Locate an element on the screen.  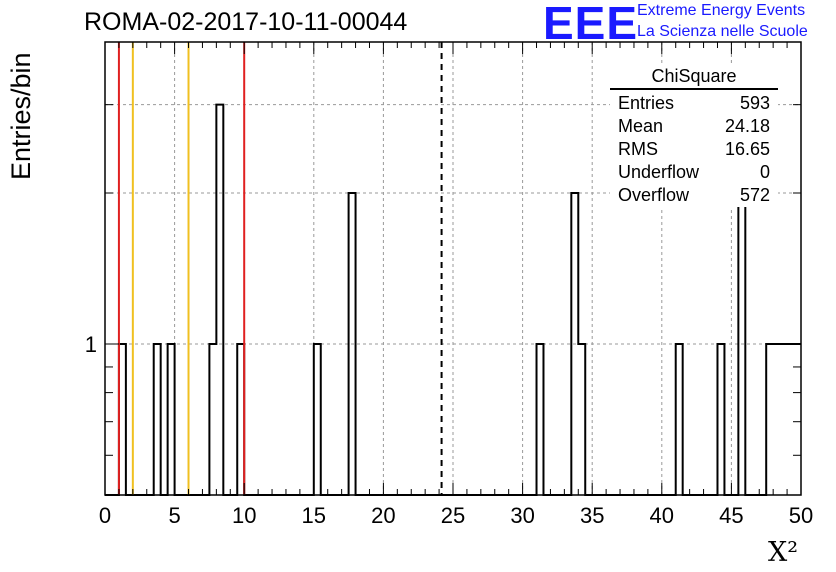
x-tick-label: 35 is located at coordinates (592, 515).